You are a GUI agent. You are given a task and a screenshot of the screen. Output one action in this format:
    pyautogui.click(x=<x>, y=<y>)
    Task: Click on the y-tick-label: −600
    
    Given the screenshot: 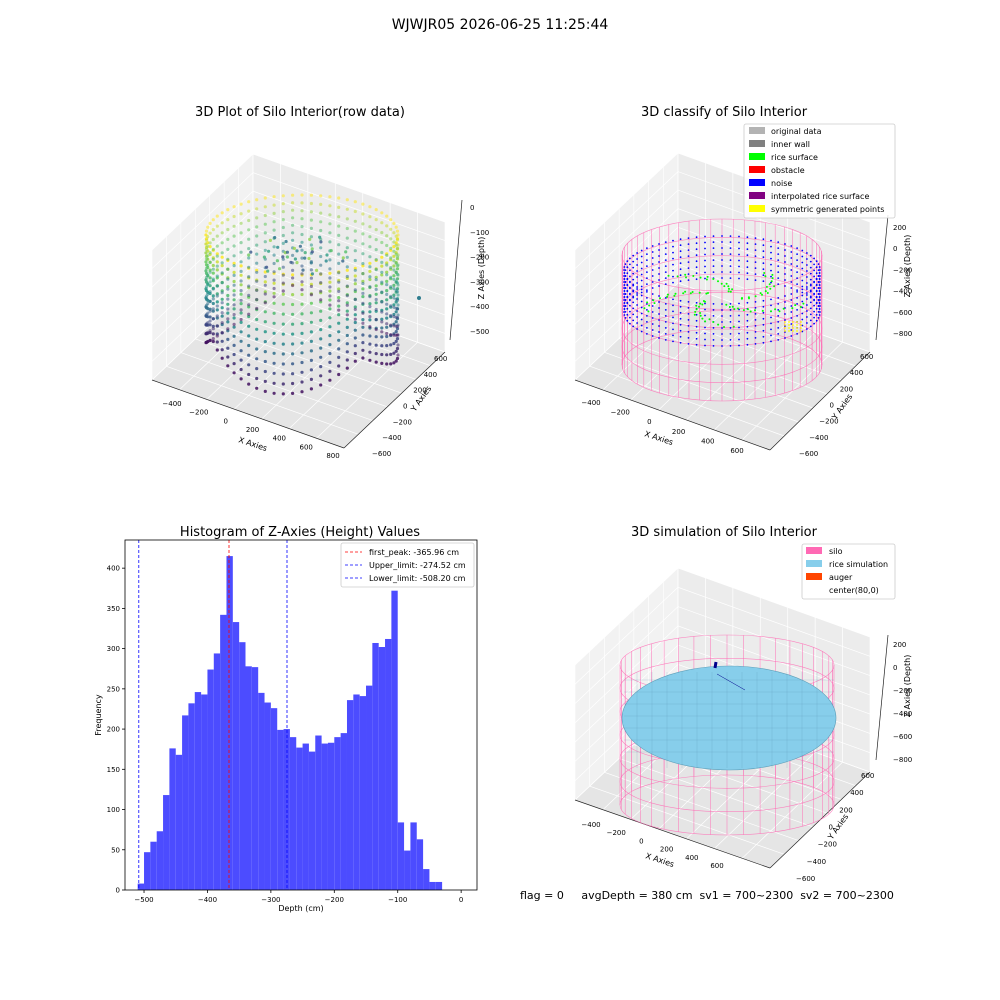 What is the action you would take?
    pyautogui.click(x=805, y=879)
    